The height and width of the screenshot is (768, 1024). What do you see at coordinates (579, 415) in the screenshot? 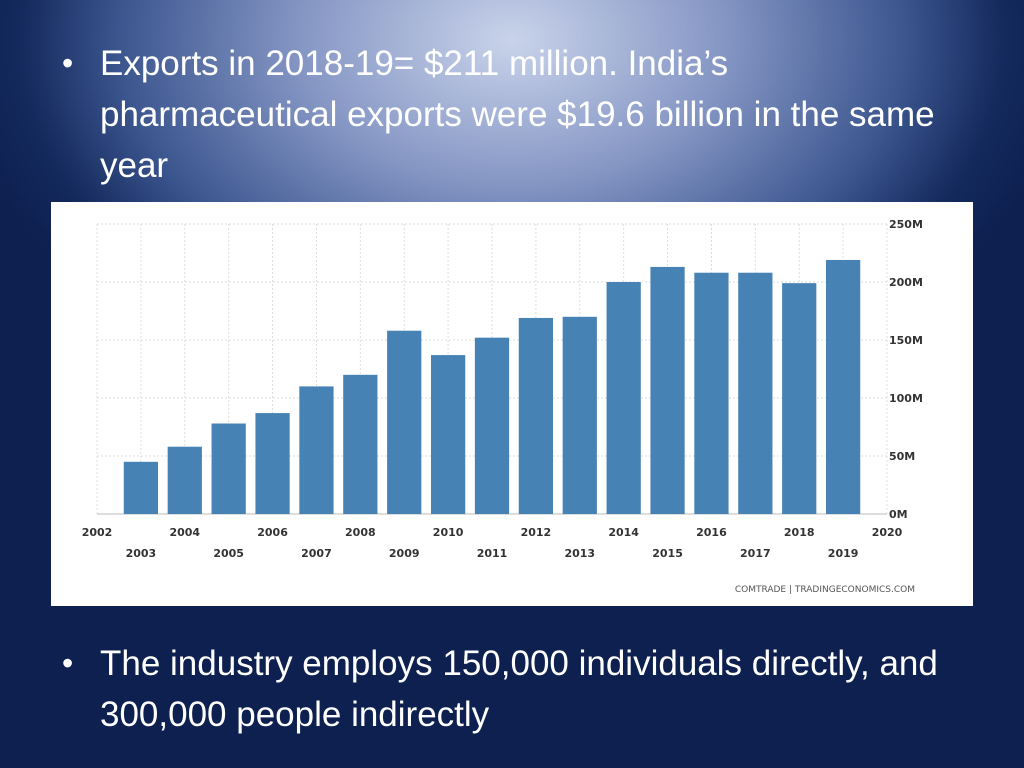
I see `bar-2013` at bounding box center [579, 415].